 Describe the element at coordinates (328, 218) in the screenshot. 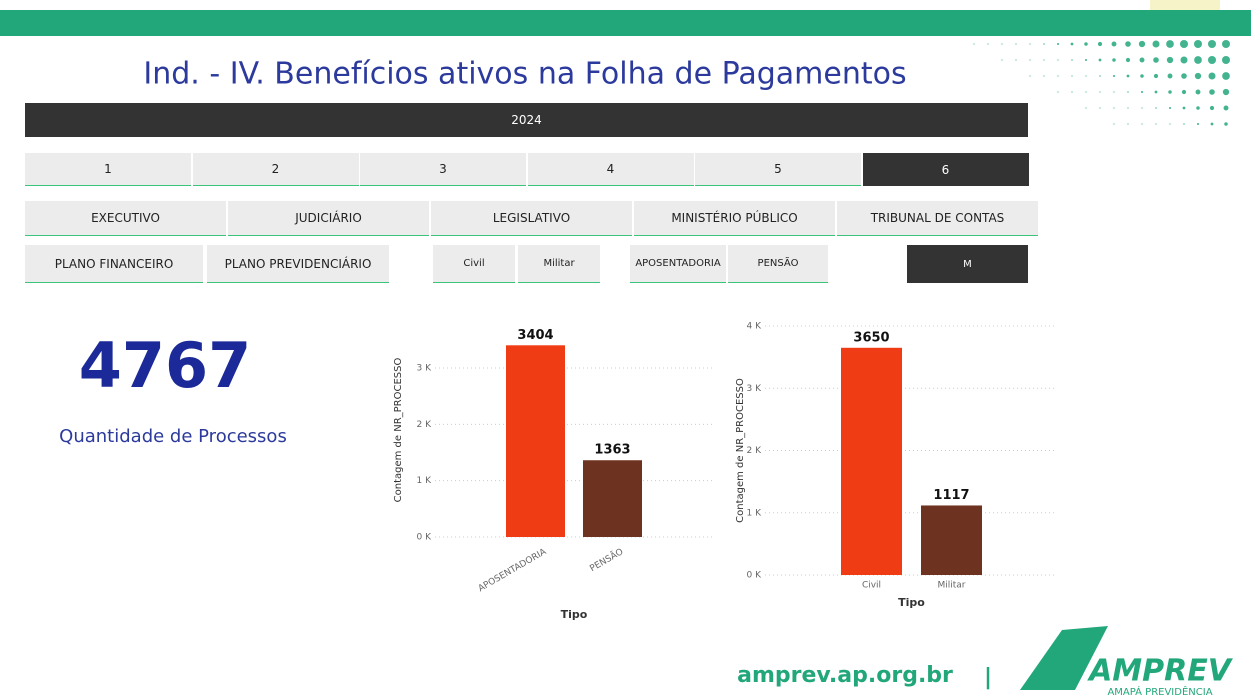

I see `slicer-button: JUDICIÁRIO` at that location.